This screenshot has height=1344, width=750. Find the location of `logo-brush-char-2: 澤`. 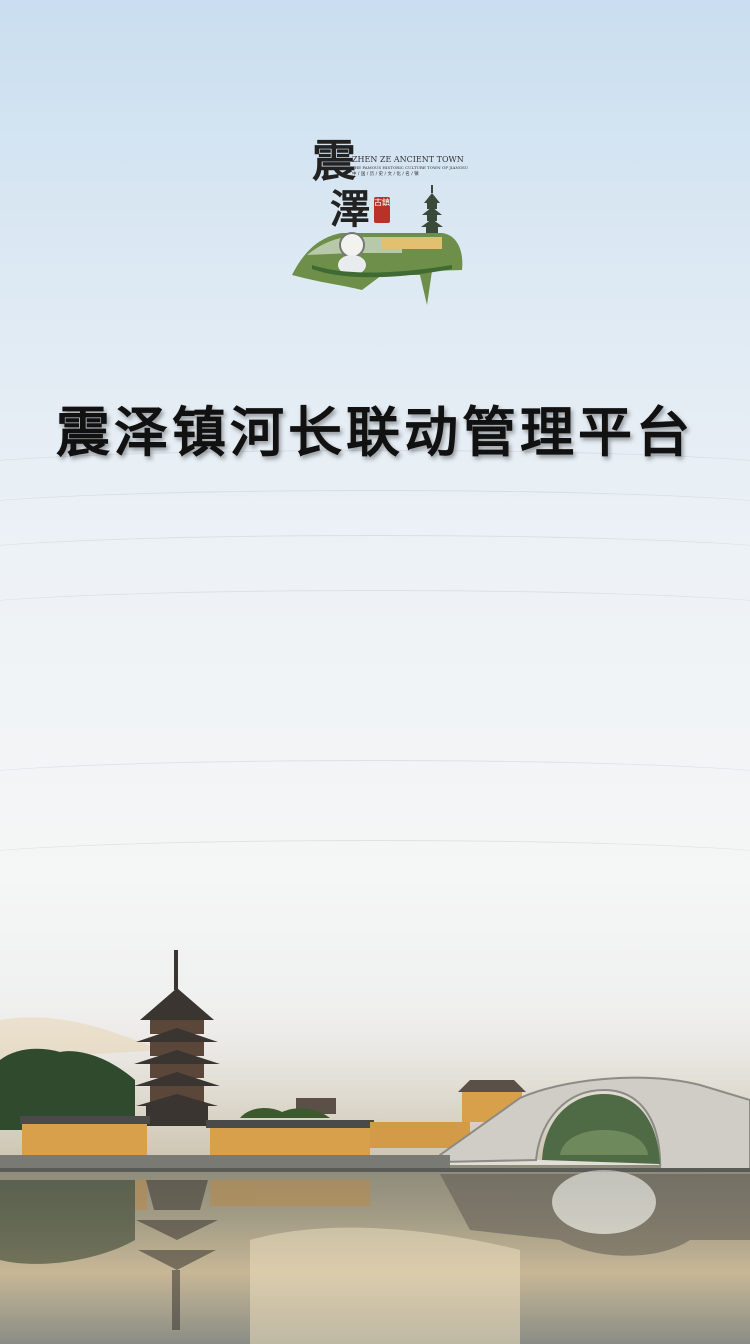

logo-brush-char-2: 澤 is located at coordinates (350, 209).